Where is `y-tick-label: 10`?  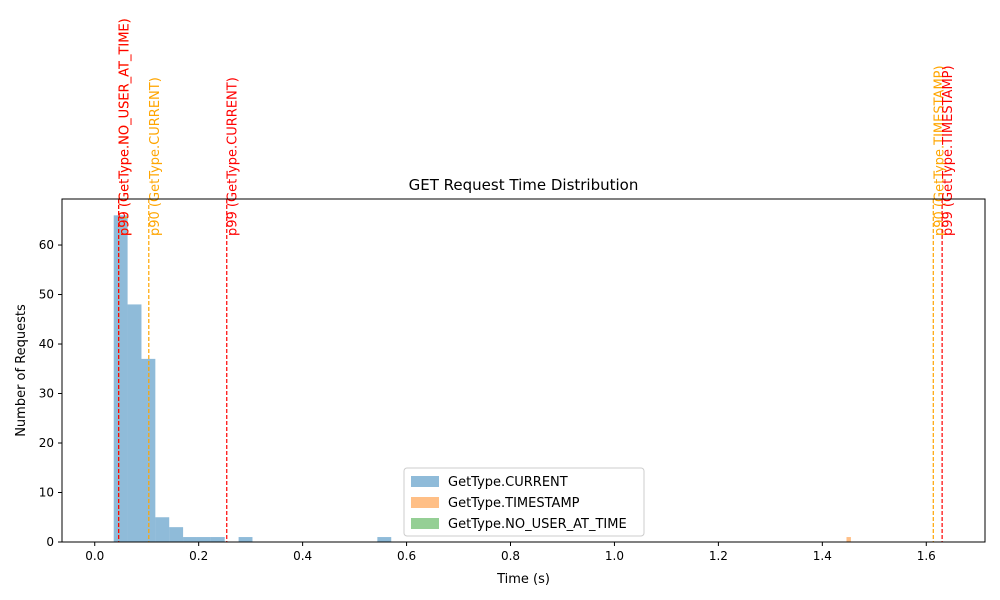 y-tick-label: 10 is located at coordinates (46, 493).